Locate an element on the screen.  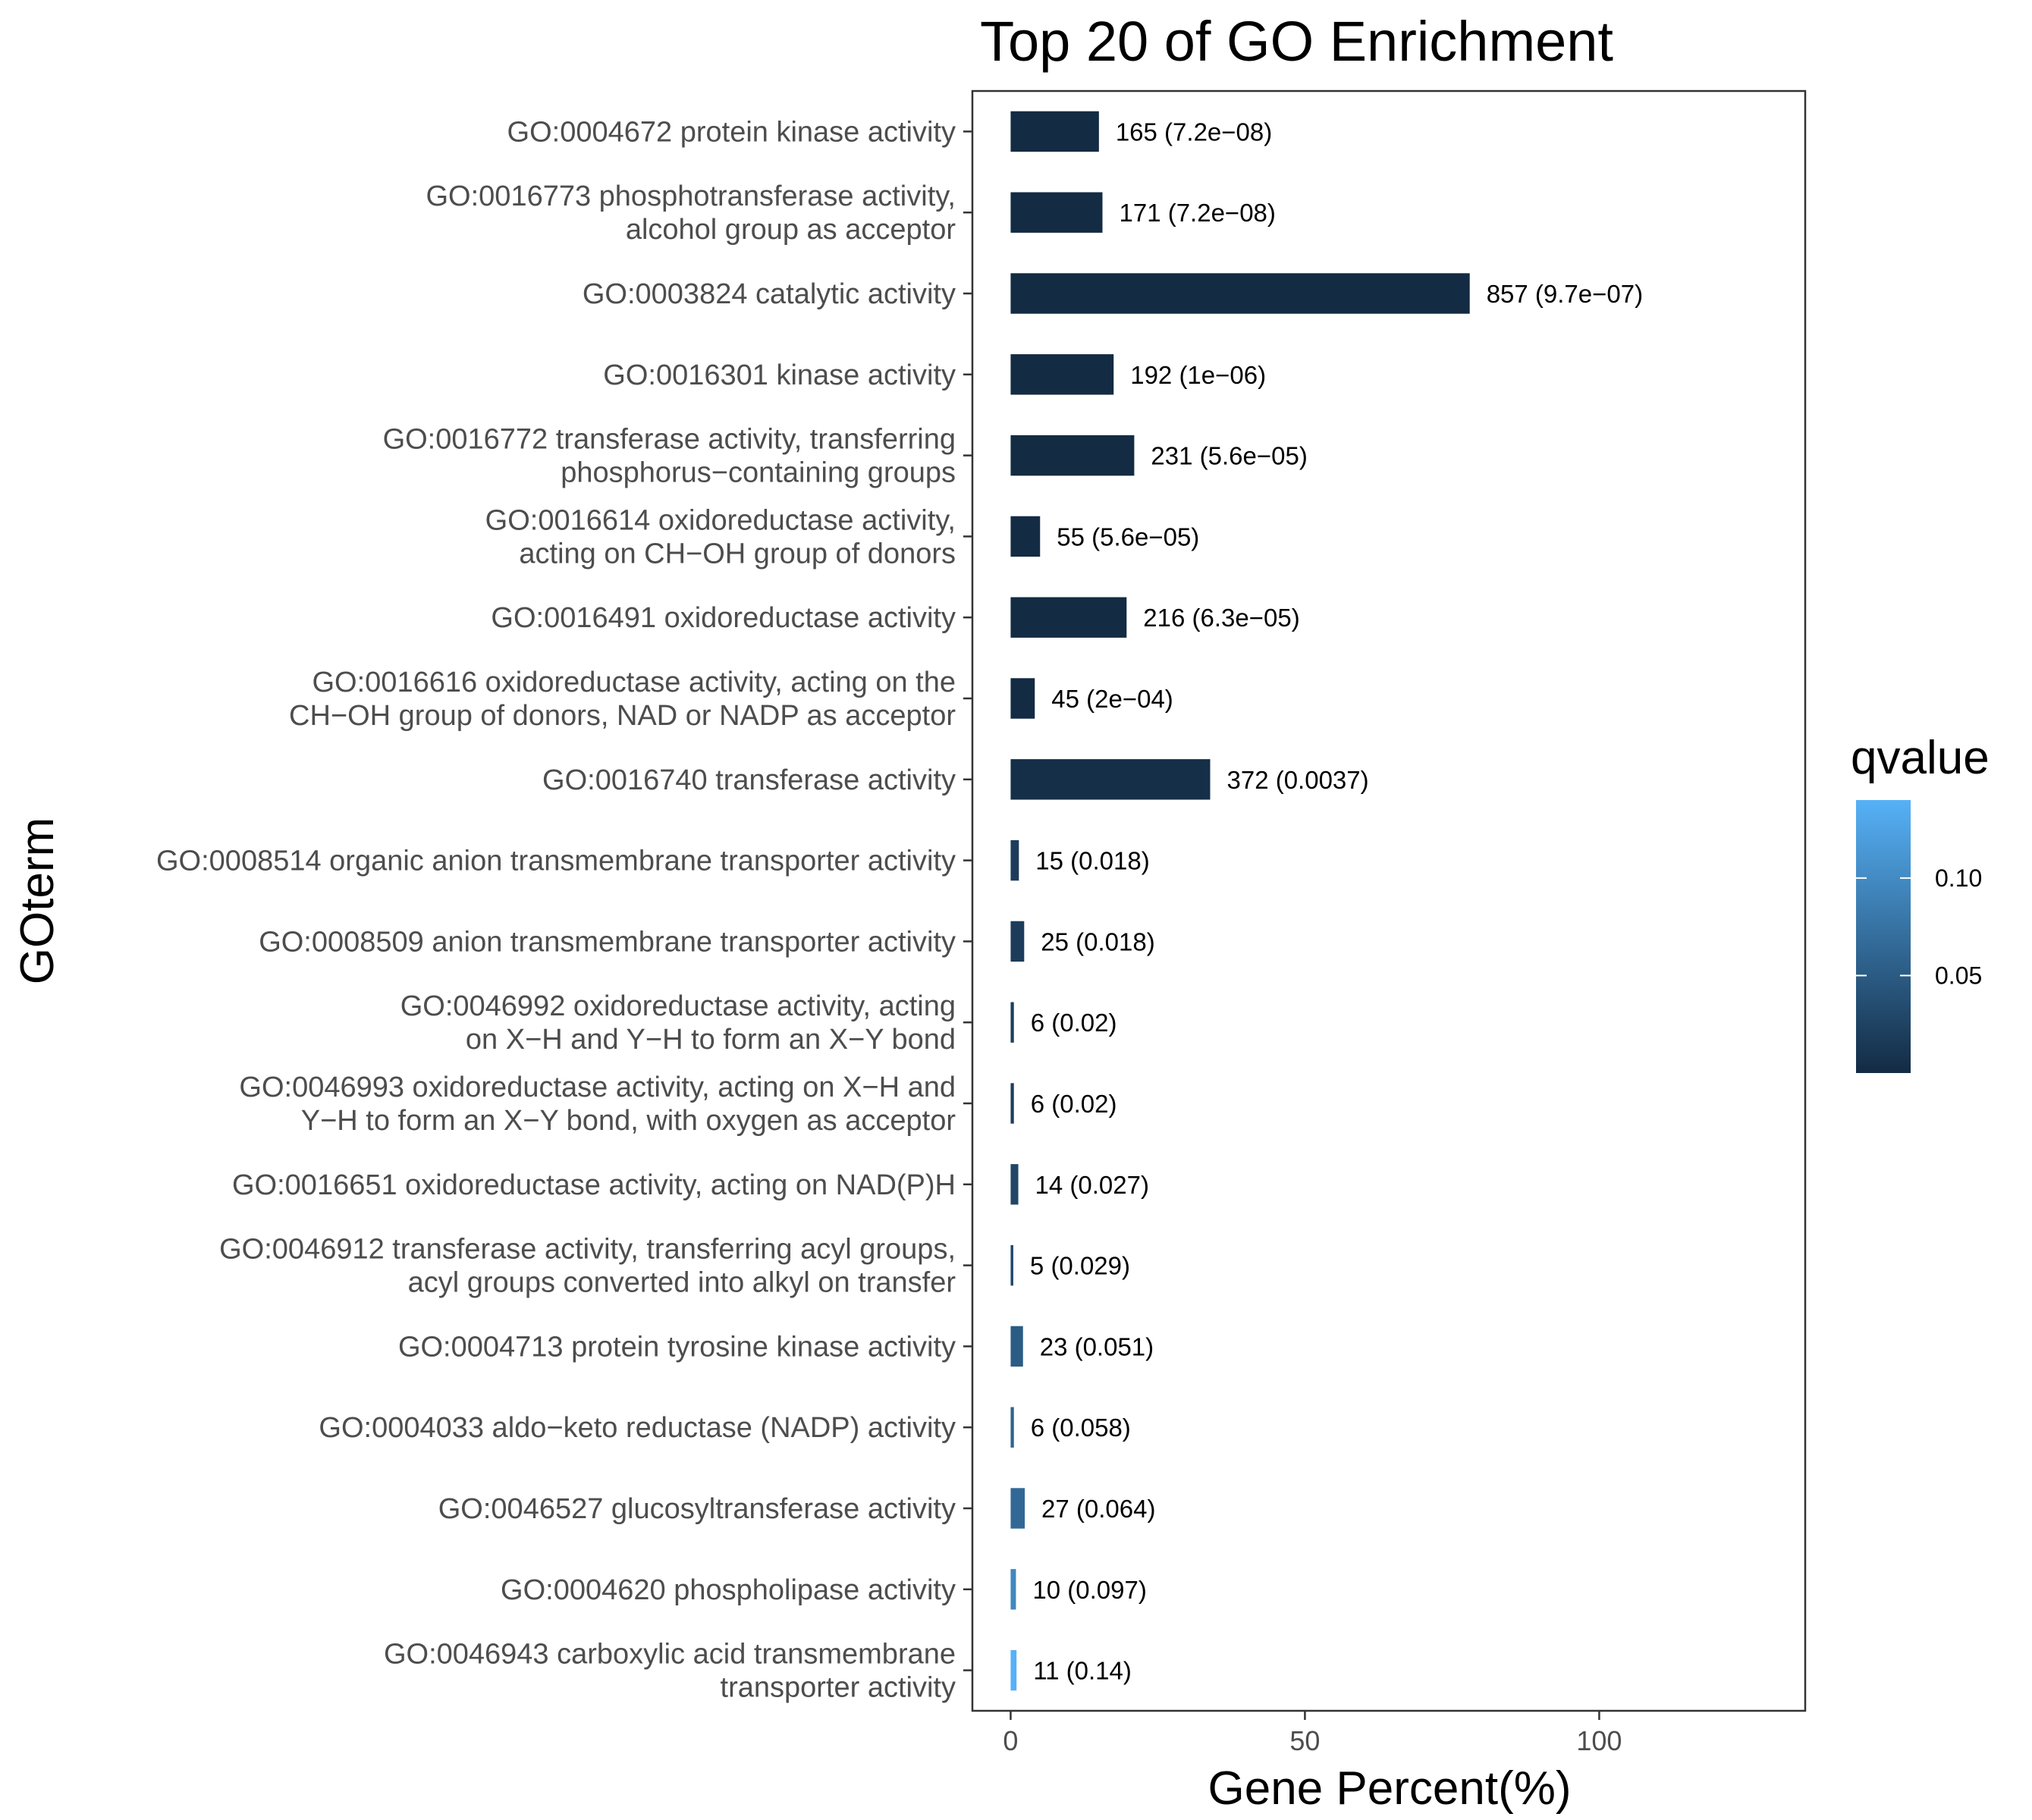
bar-data-label: 23 (0.051) is located at coordinates (1097, 1346).